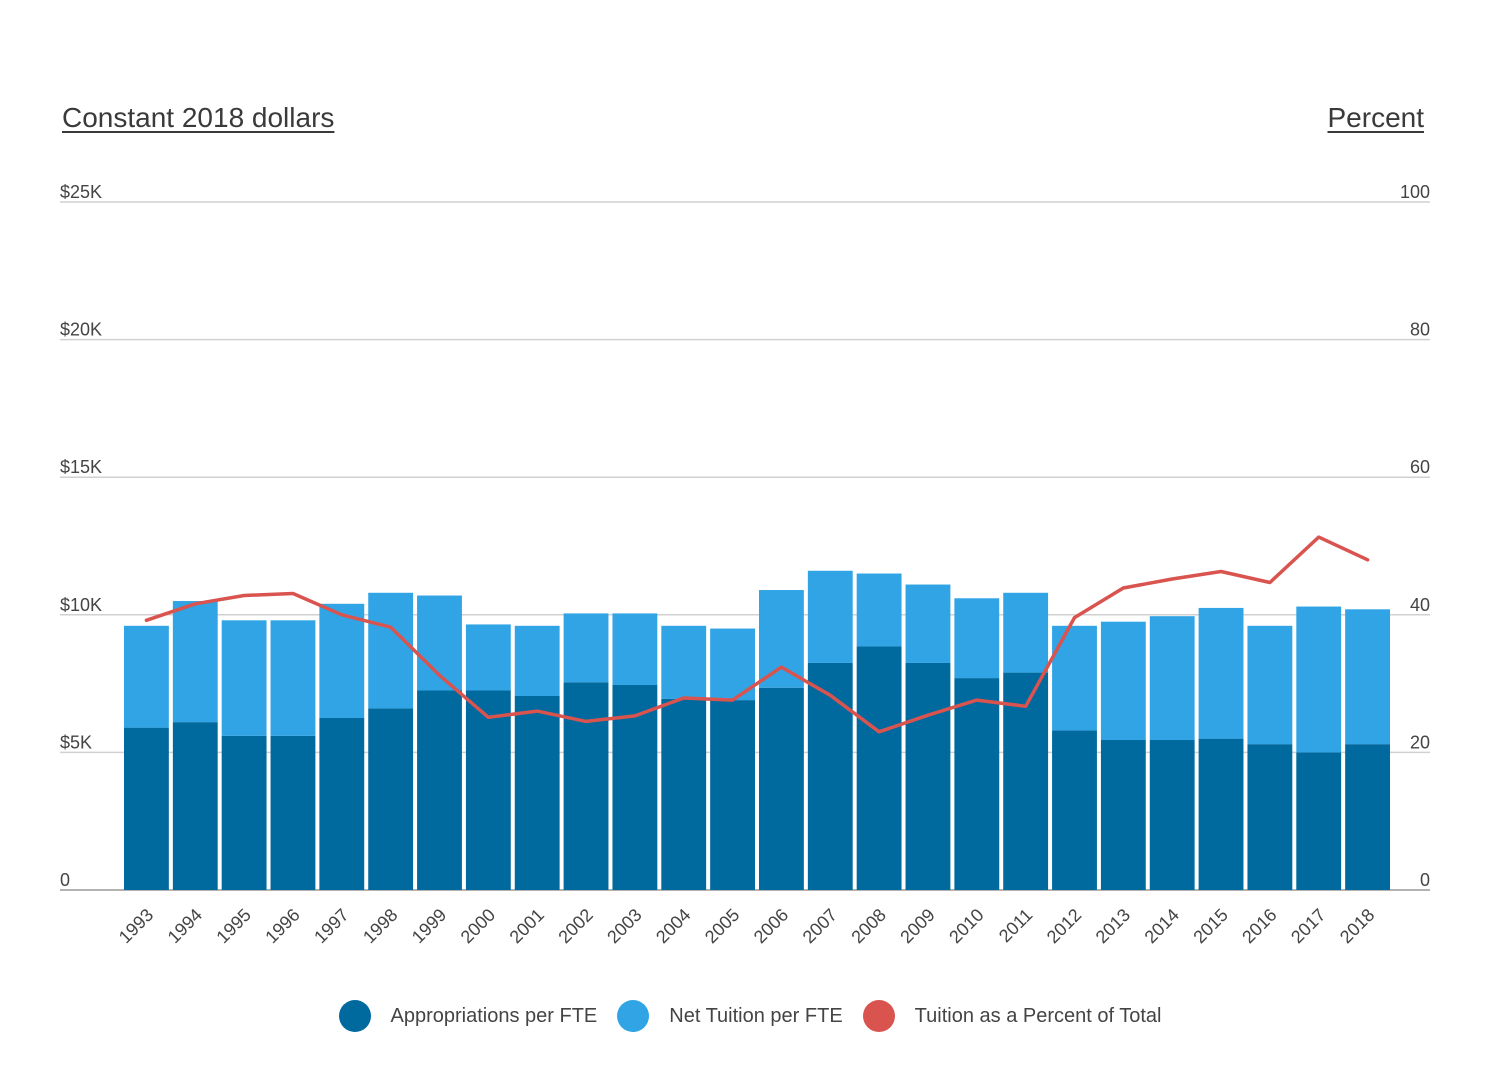  I want to click on legend-label-tuition-percent: Tuition as a Percent of Total, so click(1038, 1015).